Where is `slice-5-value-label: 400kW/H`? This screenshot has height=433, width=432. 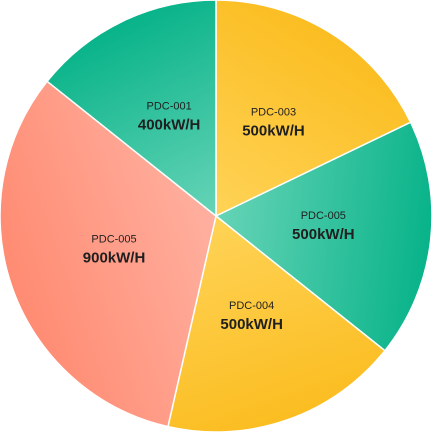
slice-5-value-label: 400kW/H is located at coordinates (169, 125).